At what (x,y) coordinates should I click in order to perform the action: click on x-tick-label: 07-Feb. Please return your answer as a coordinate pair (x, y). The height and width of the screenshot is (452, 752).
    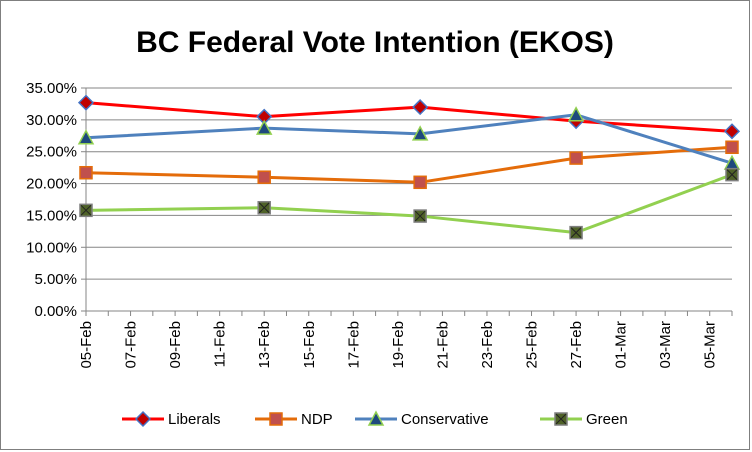
    Looking at the image, I should click on (131, 345).